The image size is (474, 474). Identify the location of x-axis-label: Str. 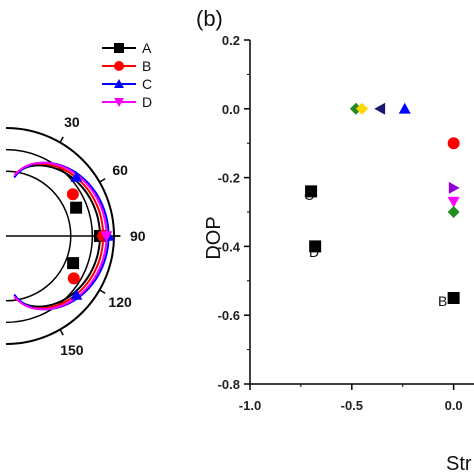
(459, 463).